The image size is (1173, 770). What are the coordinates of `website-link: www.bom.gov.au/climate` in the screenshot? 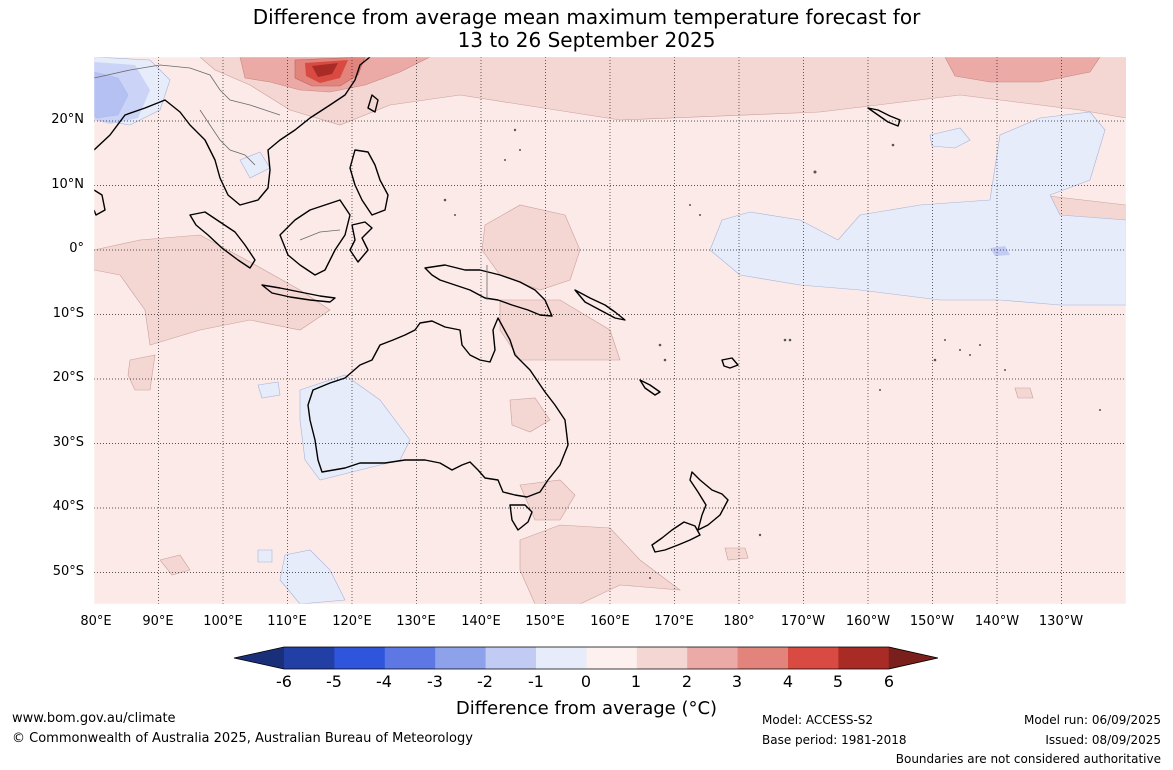 It's located at (94, 718).